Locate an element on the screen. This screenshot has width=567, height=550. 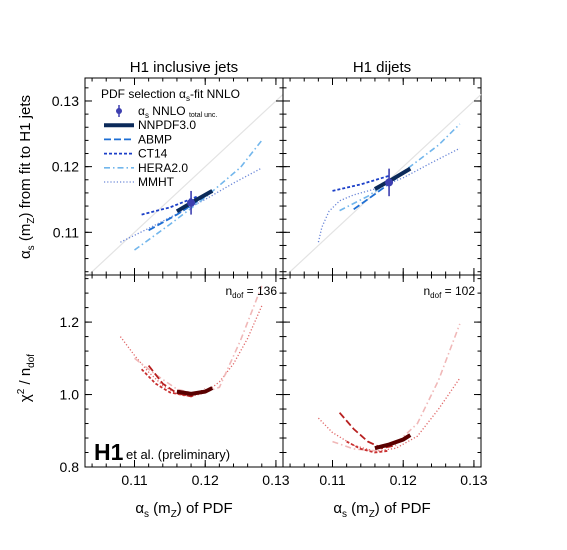
legend-label: αs NNLO total unc. is located at coordinates (177, 112).